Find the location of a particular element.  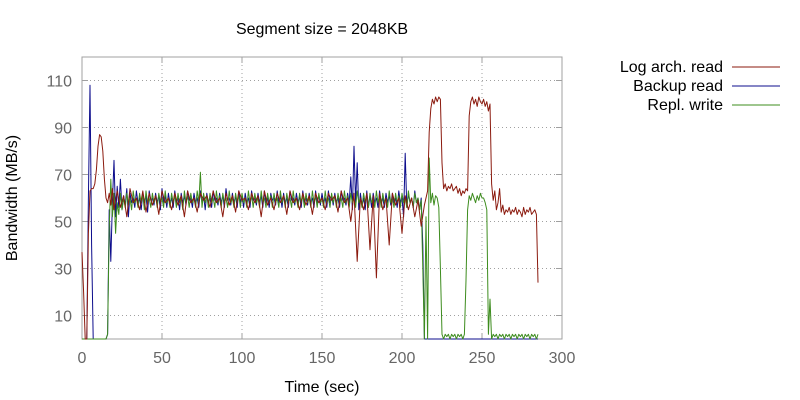

chart-title: Segment size = 2048KB is located at coordinates (322, 29).